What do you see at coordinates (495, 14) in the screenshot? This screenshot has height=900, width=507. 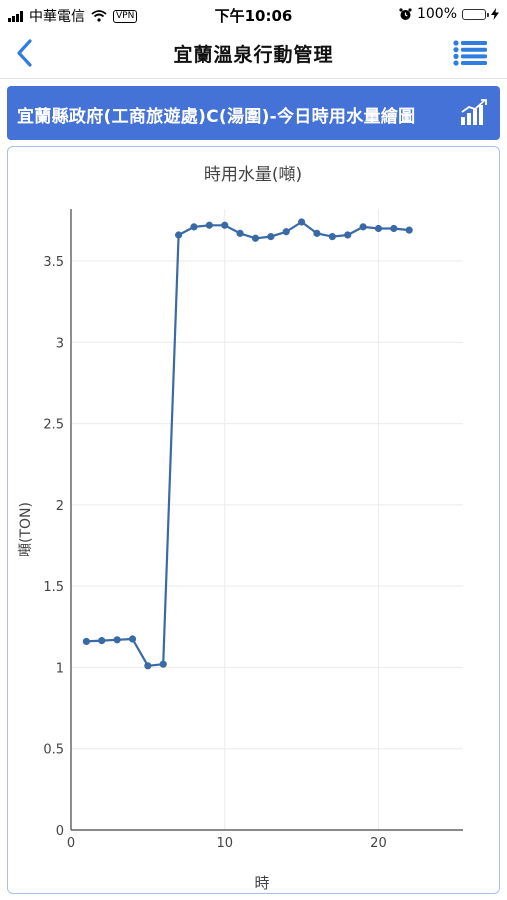 I see `charging-icon` at bounding box center [495, 14].